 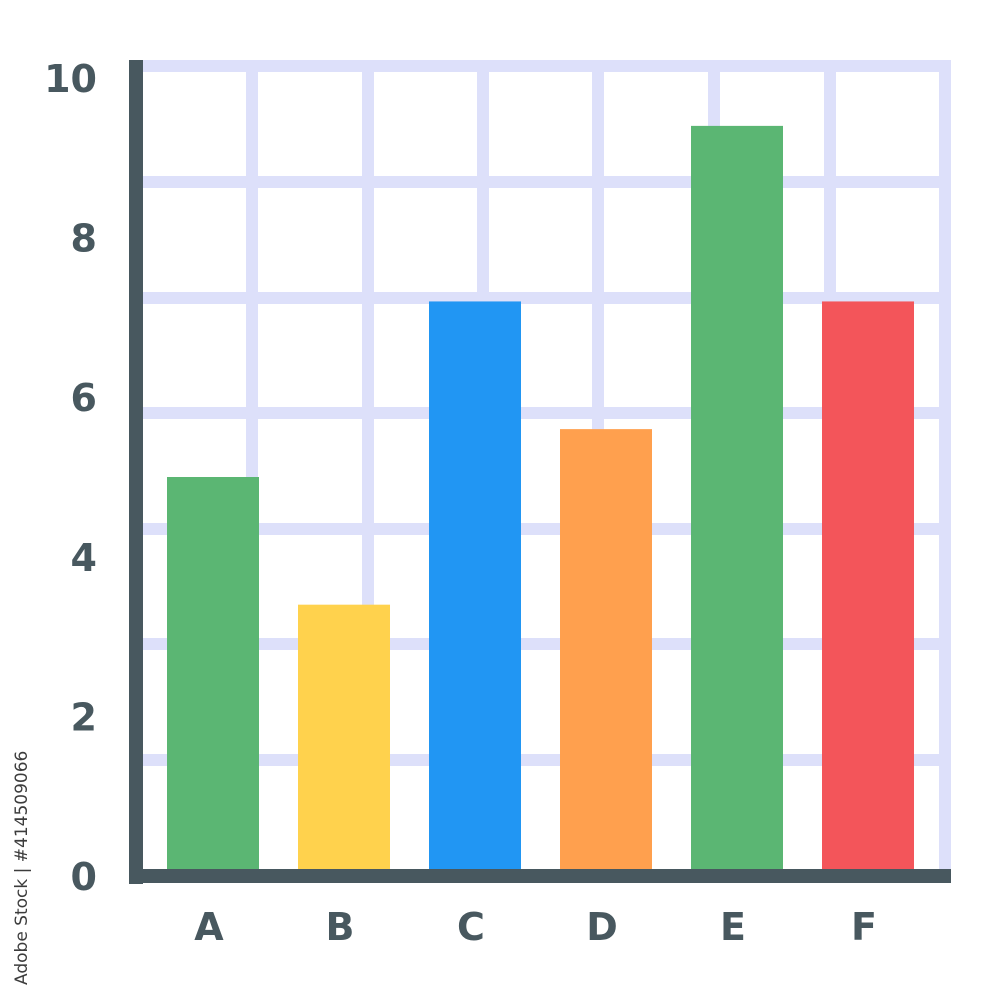 I want to click on y-tick-label-4: 4, so click(x=84, y=558).